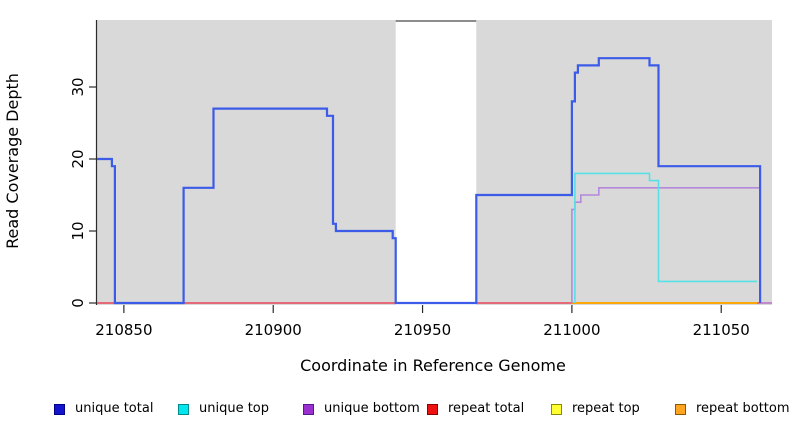  What do you see at coordinates (83, 192) in the screenshot?
I see `y-axis-ticks: 0 10 20 30` at bounding box center [83, 192].